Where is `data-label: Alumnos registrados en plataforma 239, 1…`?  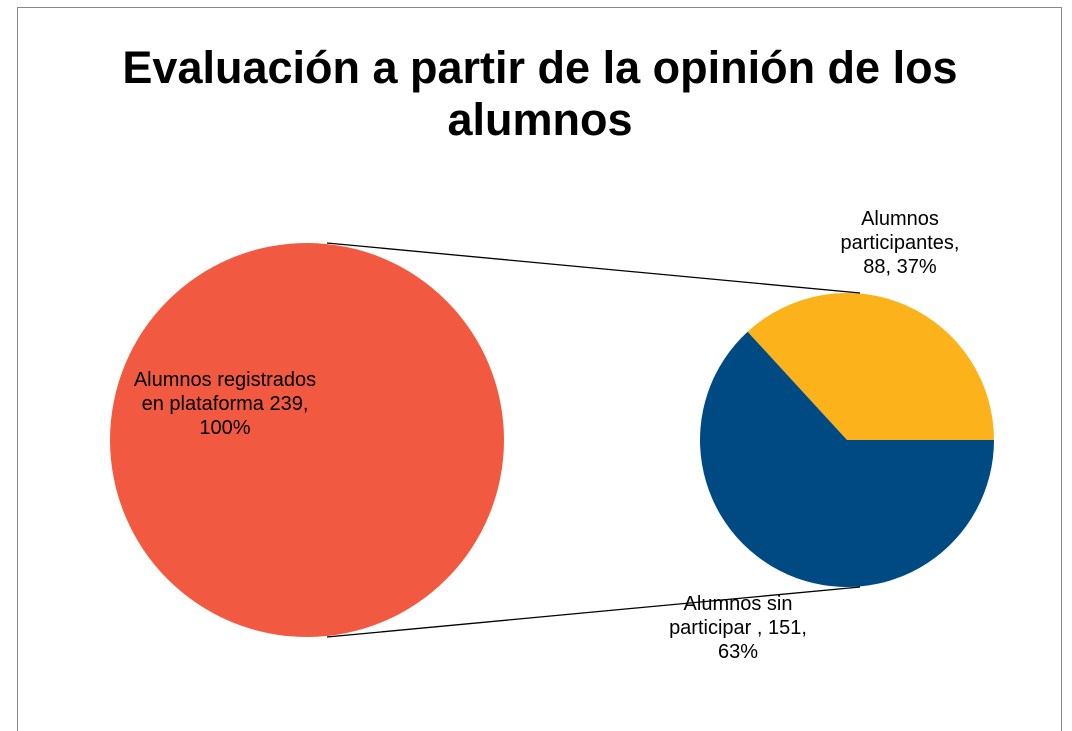
data-label: Alumnos registrados en plataforma 239, 1… is located at coordinates (225, 404).